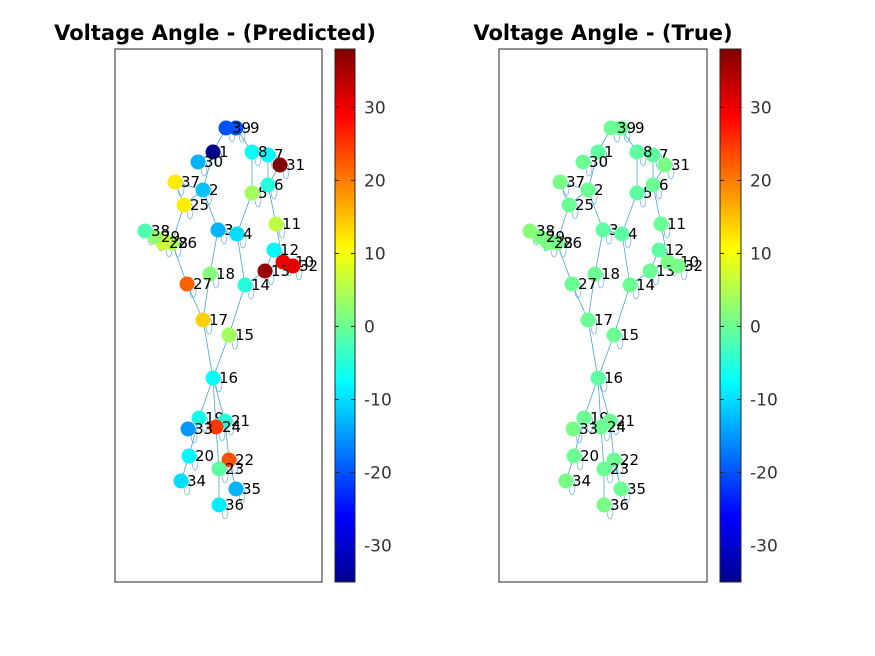  I want to click on node-label-26: 26, so click(187, 243).